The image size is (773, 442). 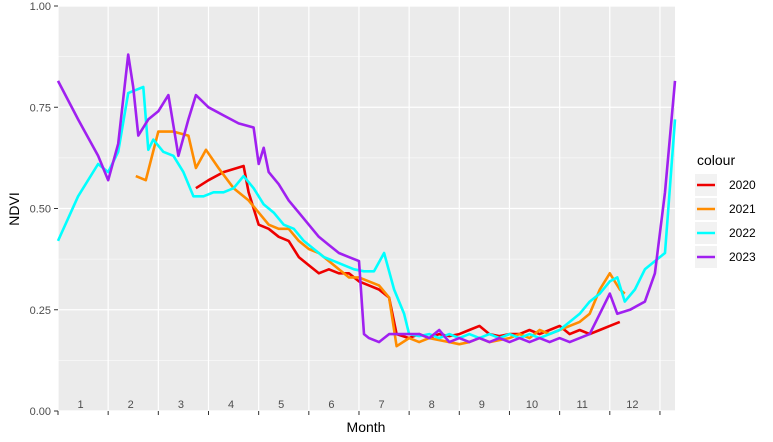 I want to click on month-label: 5, so click(x=281, y=405).